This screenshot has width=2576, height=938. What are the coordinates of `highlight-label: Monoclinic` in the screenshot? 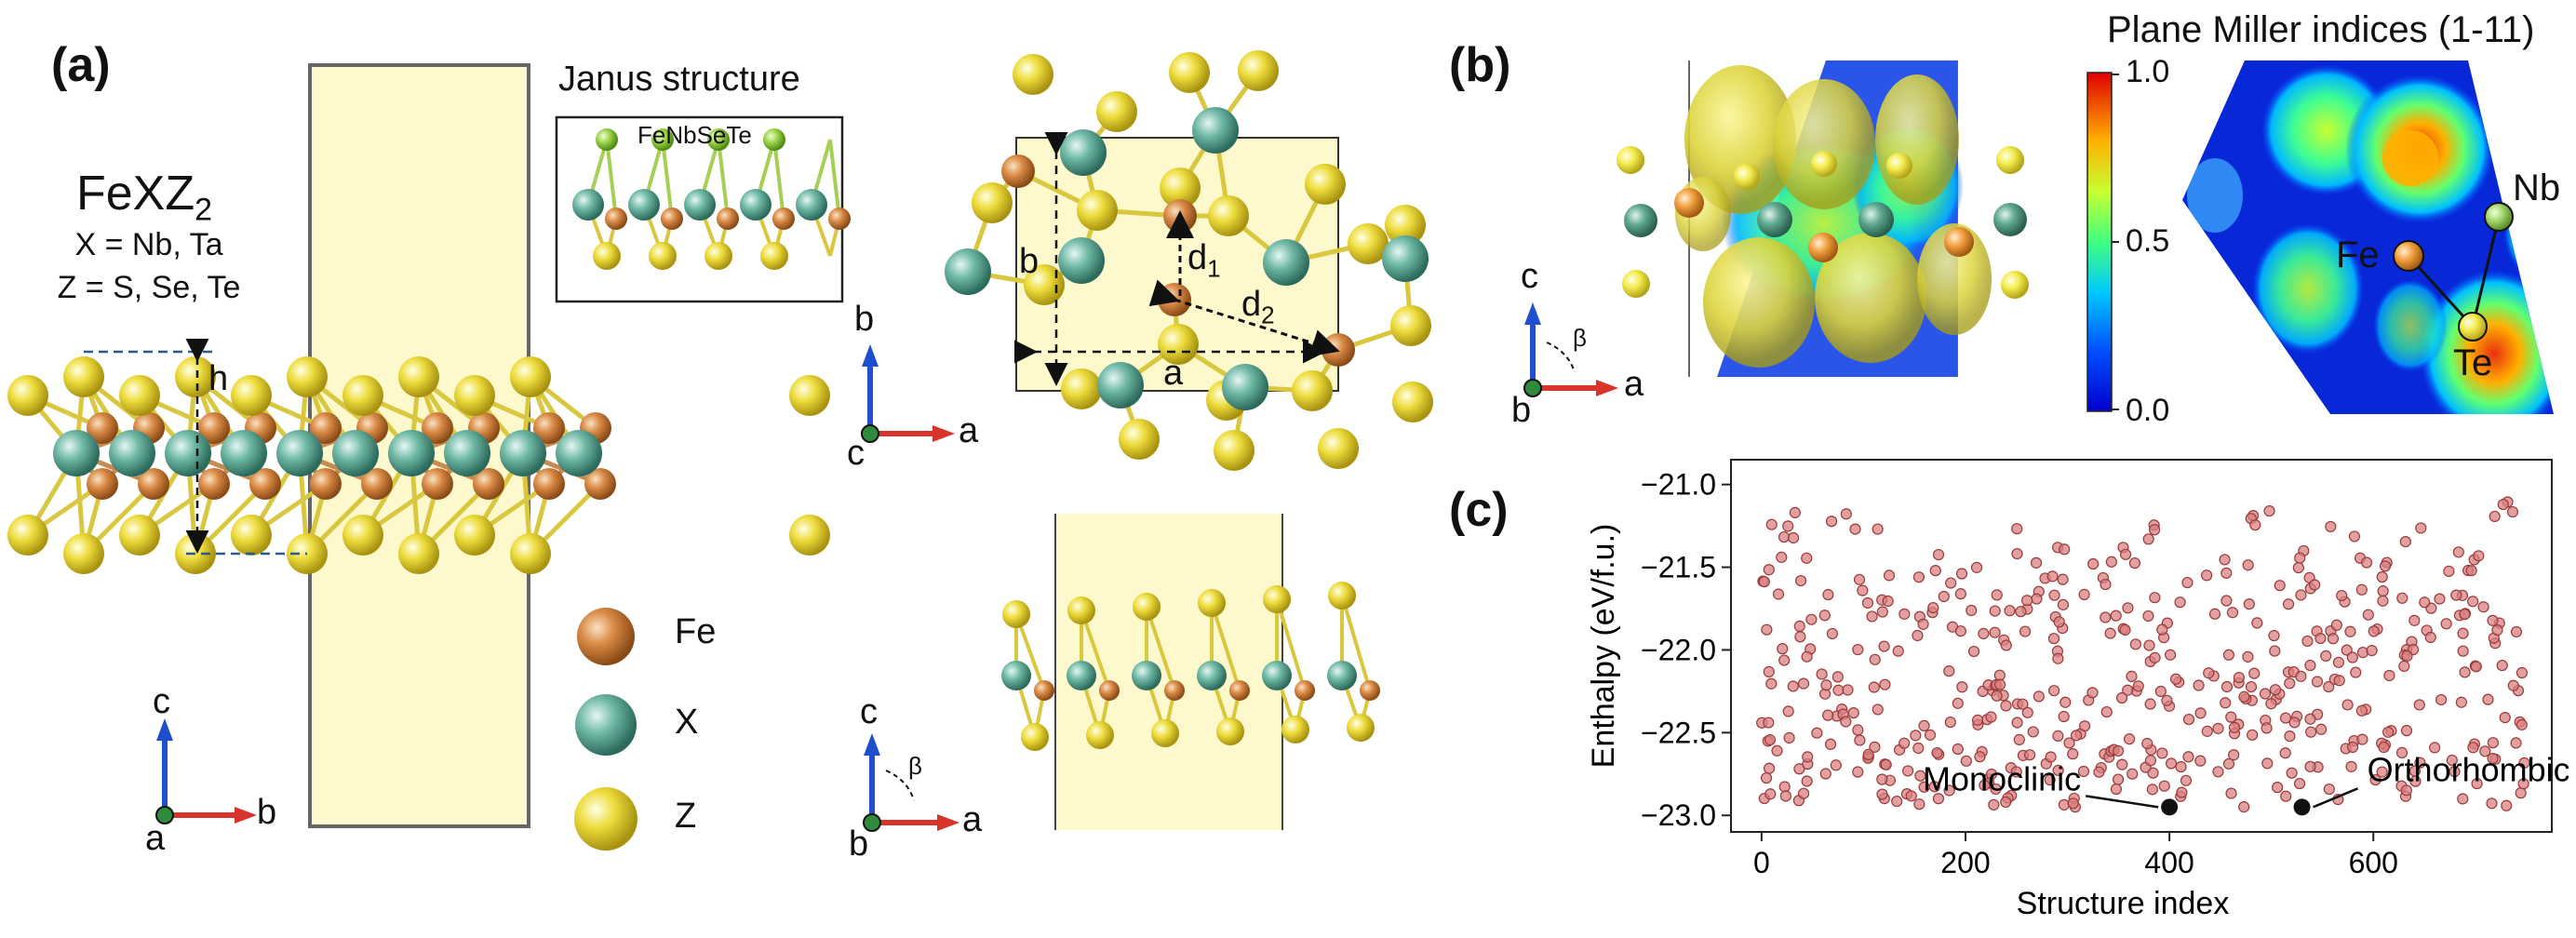 It's located at (2002, 778).